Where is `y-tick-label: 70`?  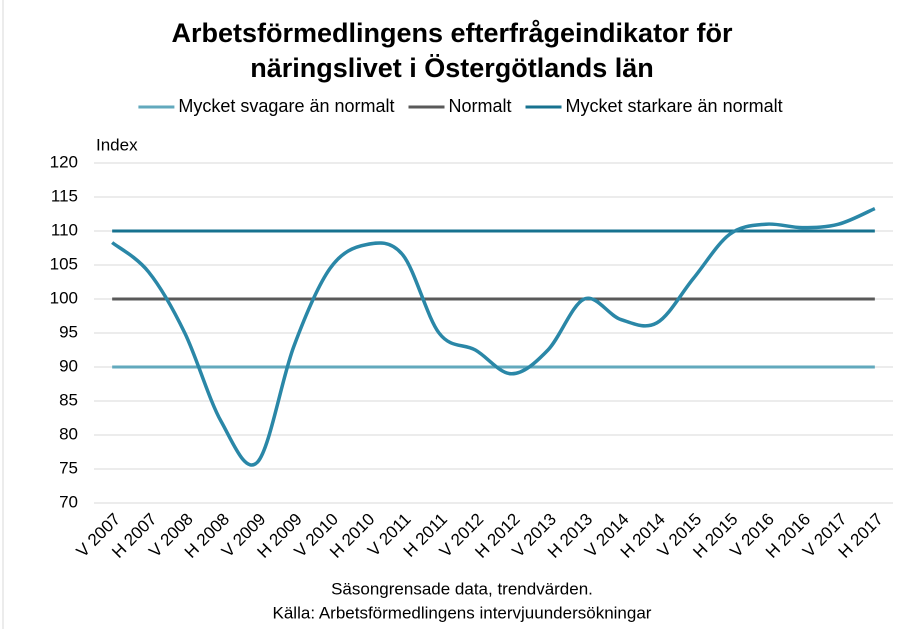 y-tick-label: 70 is located at coordinates (68, 501).